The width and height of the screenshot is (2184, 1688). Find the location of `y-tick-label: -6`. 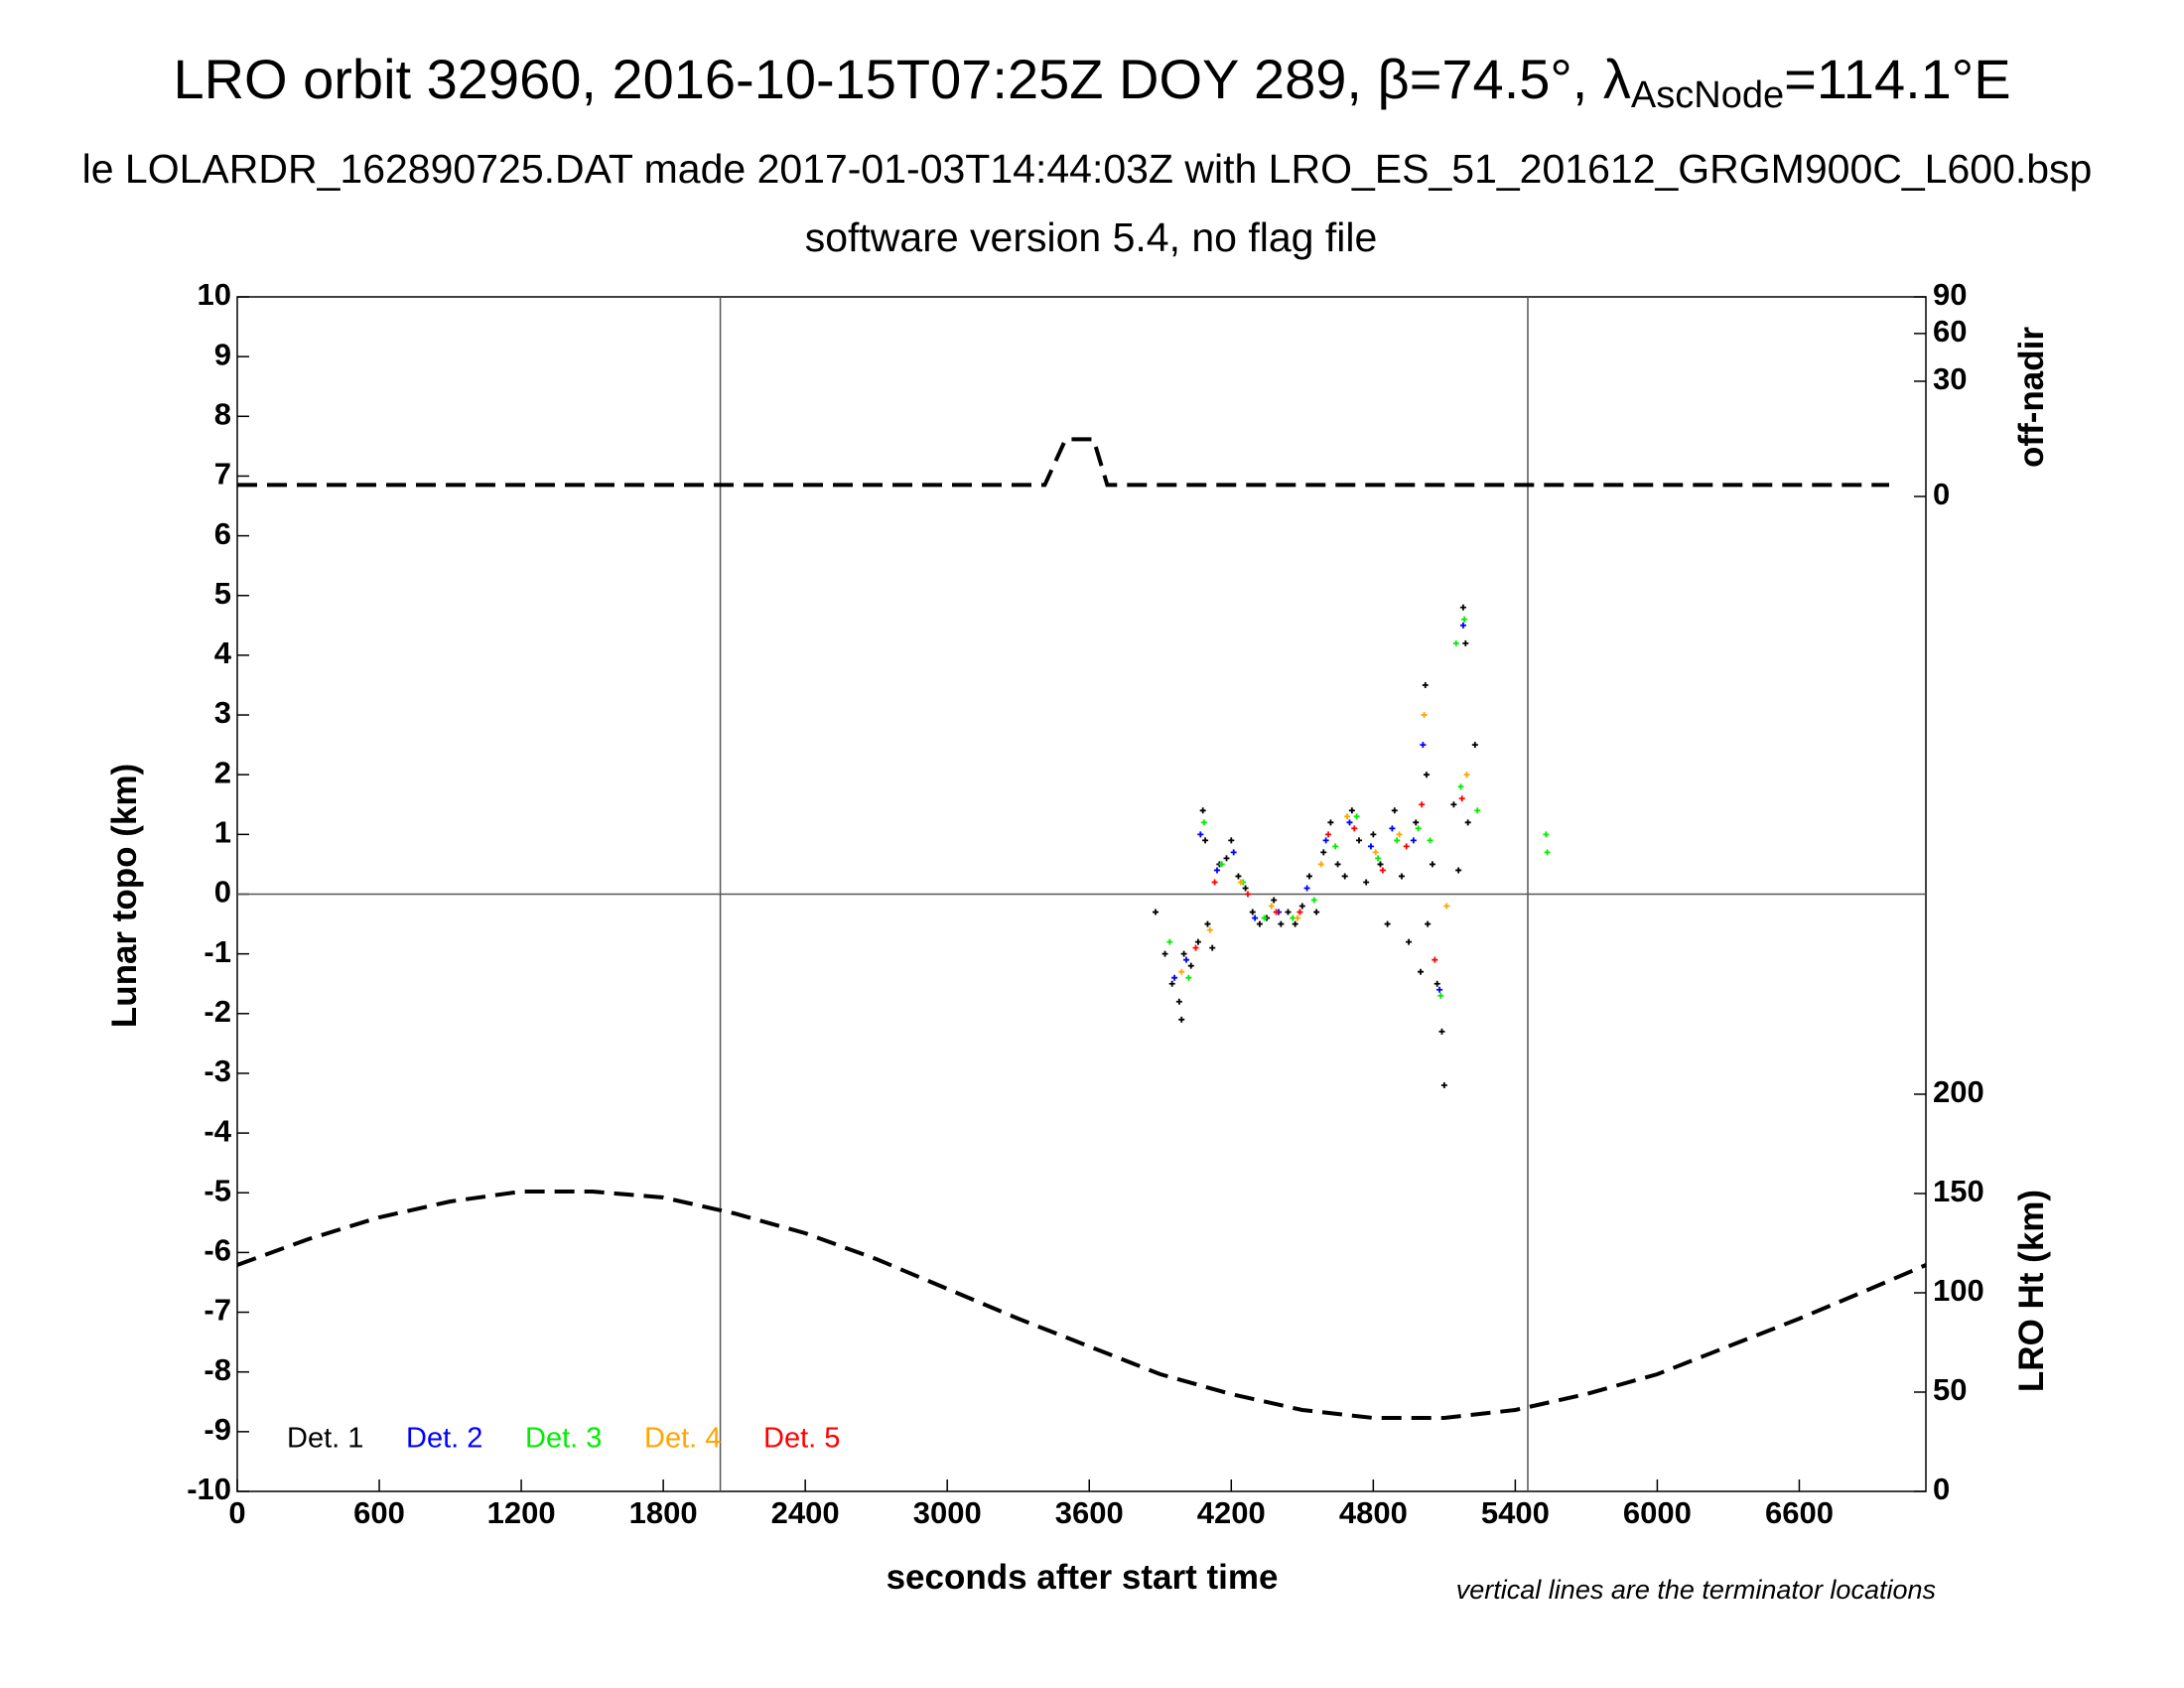

y-tick-label: -6 is located at coordinates (217, 1250).